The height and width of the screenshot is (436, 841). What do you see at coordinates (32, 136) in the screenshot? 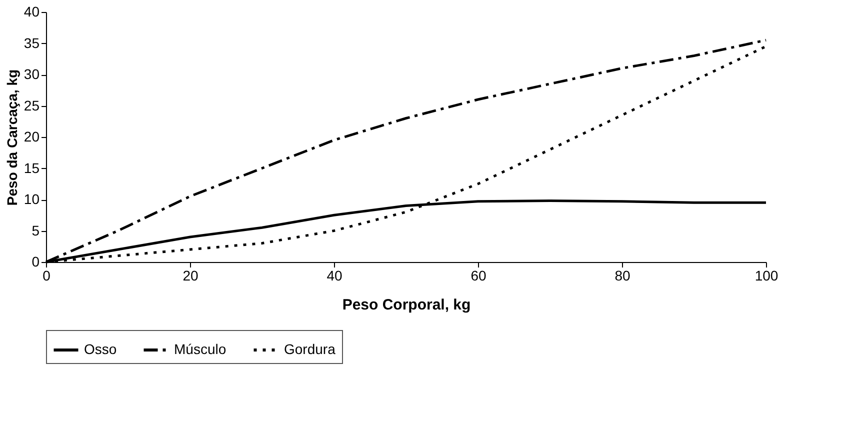
I see `y-tick-label: 20` at bounding box center [32, 136].